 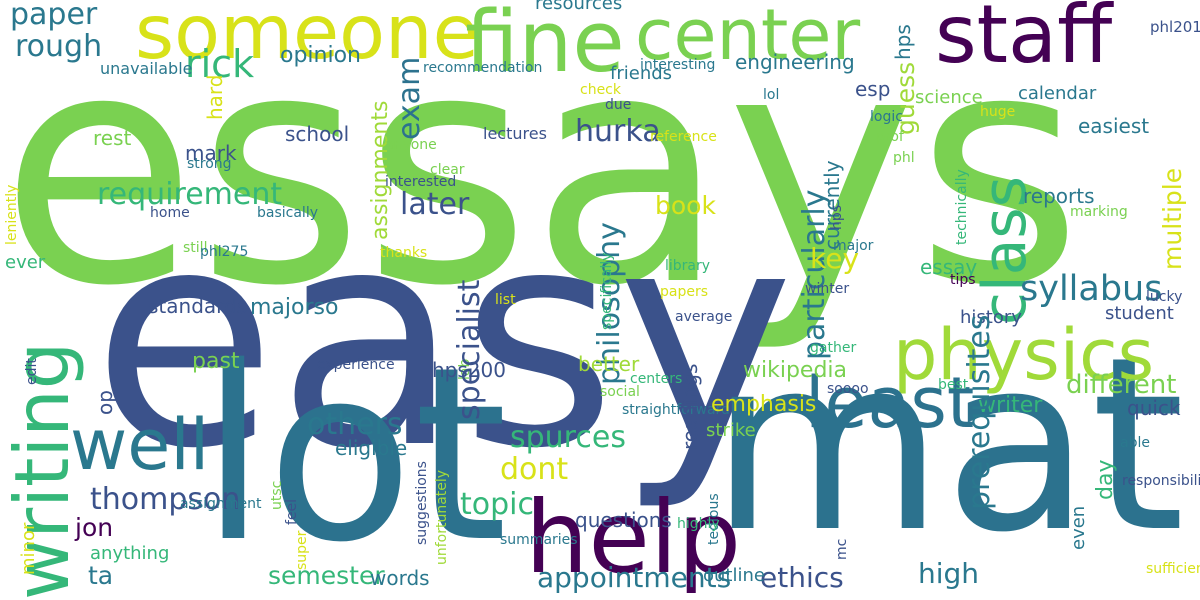 I want to click on word-93-hps200: hps200, so click(x=469, y=370).